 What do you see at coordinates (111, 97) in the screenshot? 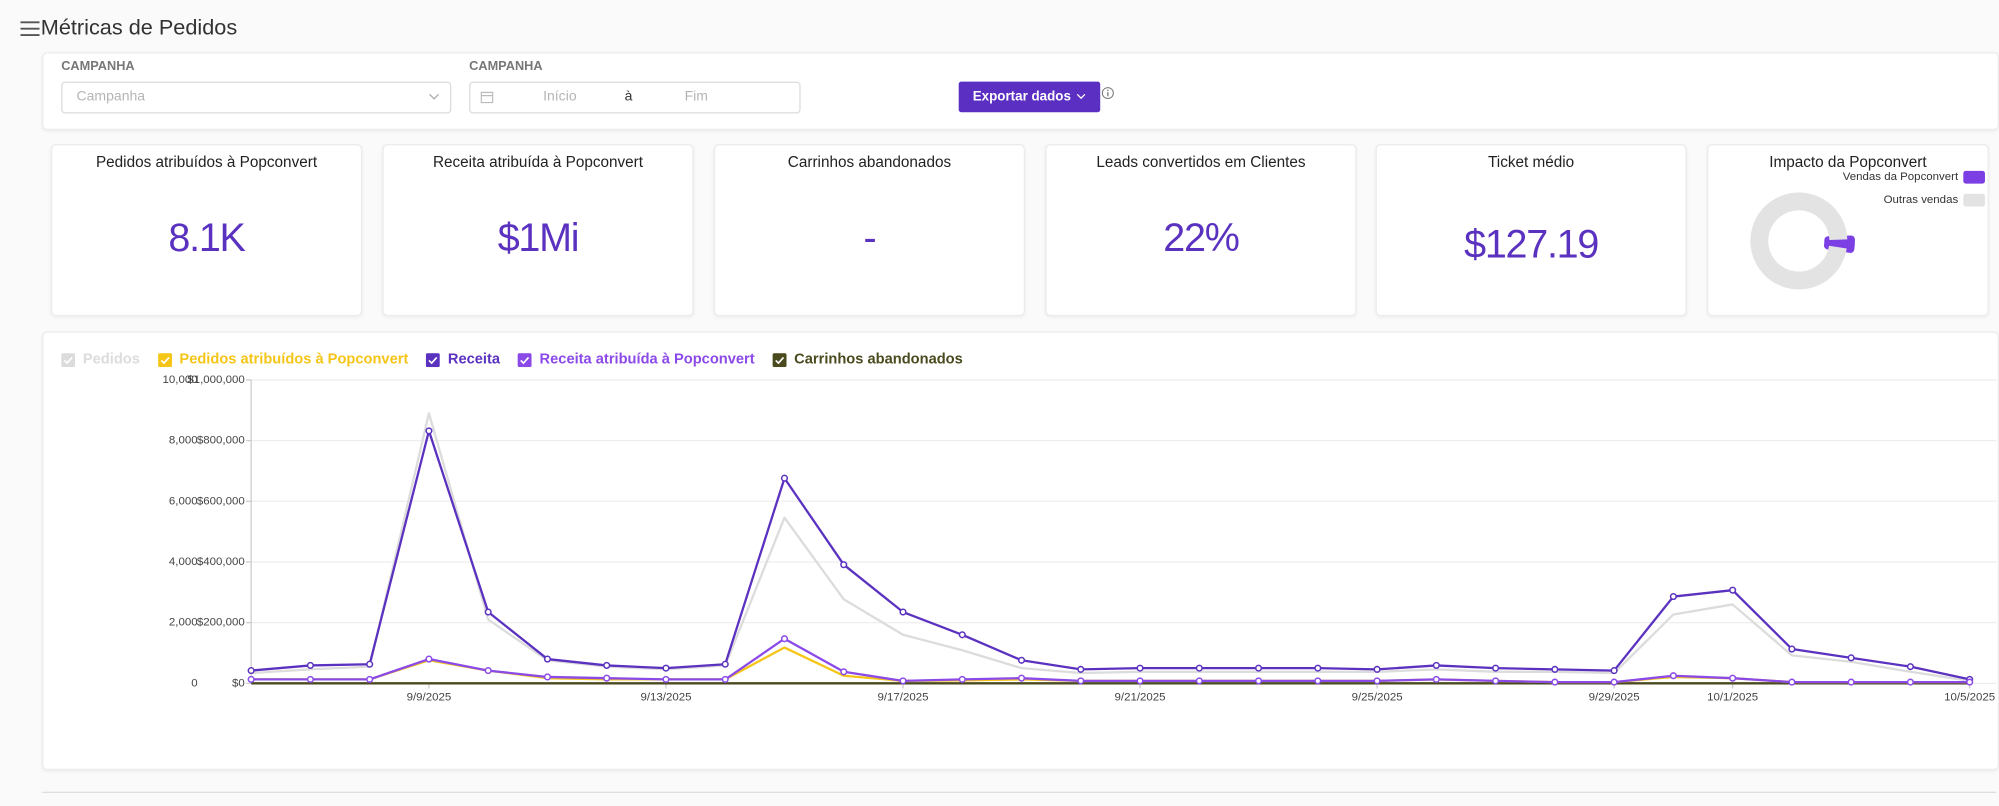
I see `placeholder: Campanha` at bounding box center [111, 97].